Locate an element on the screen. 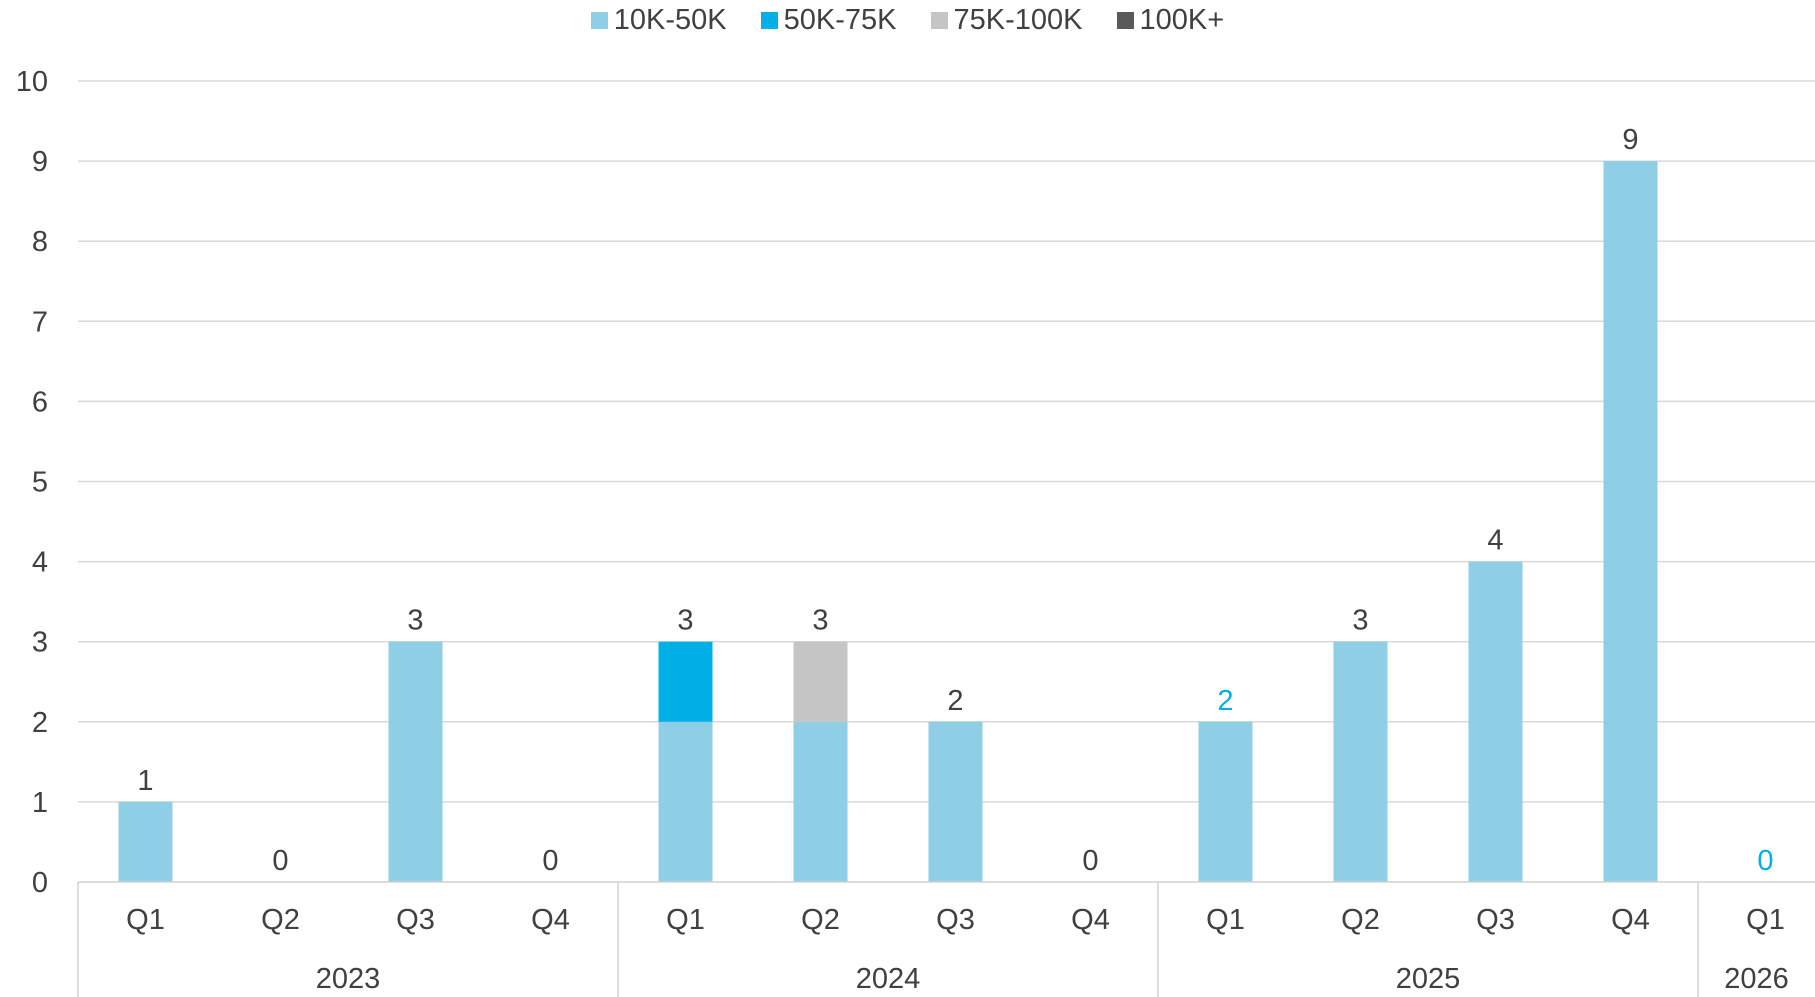 The image size is (1815, 997). data-label-2023-Q3: 3 is located at coordinates (415, 621).